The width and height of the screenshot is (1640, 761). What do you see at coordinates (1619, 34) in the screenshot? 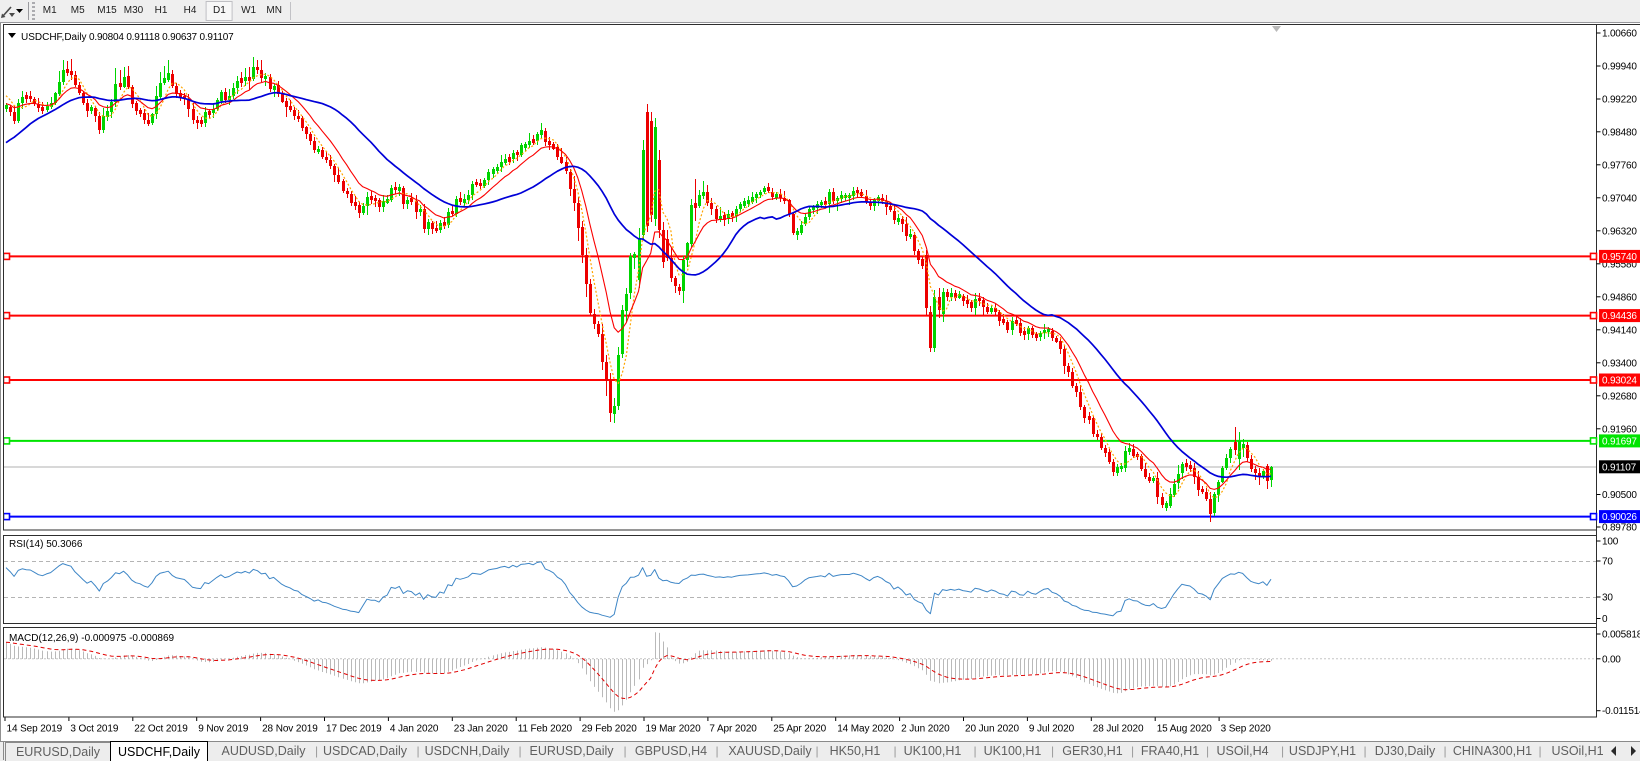
I see `svg-text: 1.00660` at bounding box center [1619, 34].